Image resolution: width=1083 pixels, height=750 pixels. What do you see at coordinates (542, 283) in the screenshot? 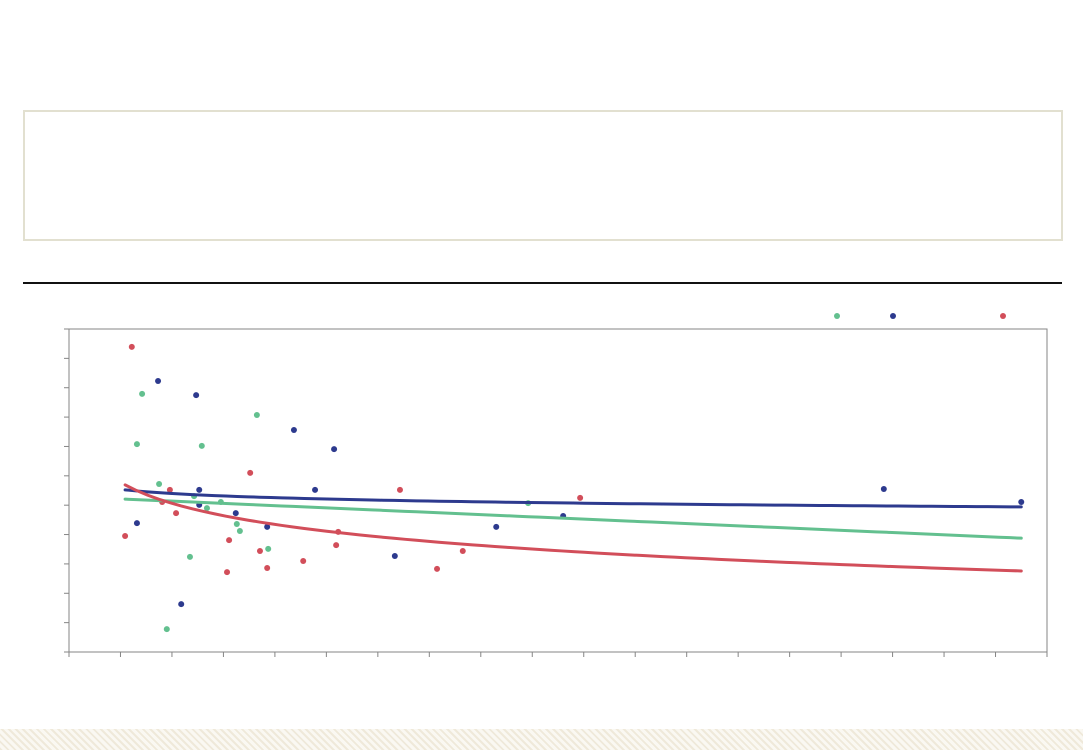
I see `section-divider` at bounding box center [542, 283].